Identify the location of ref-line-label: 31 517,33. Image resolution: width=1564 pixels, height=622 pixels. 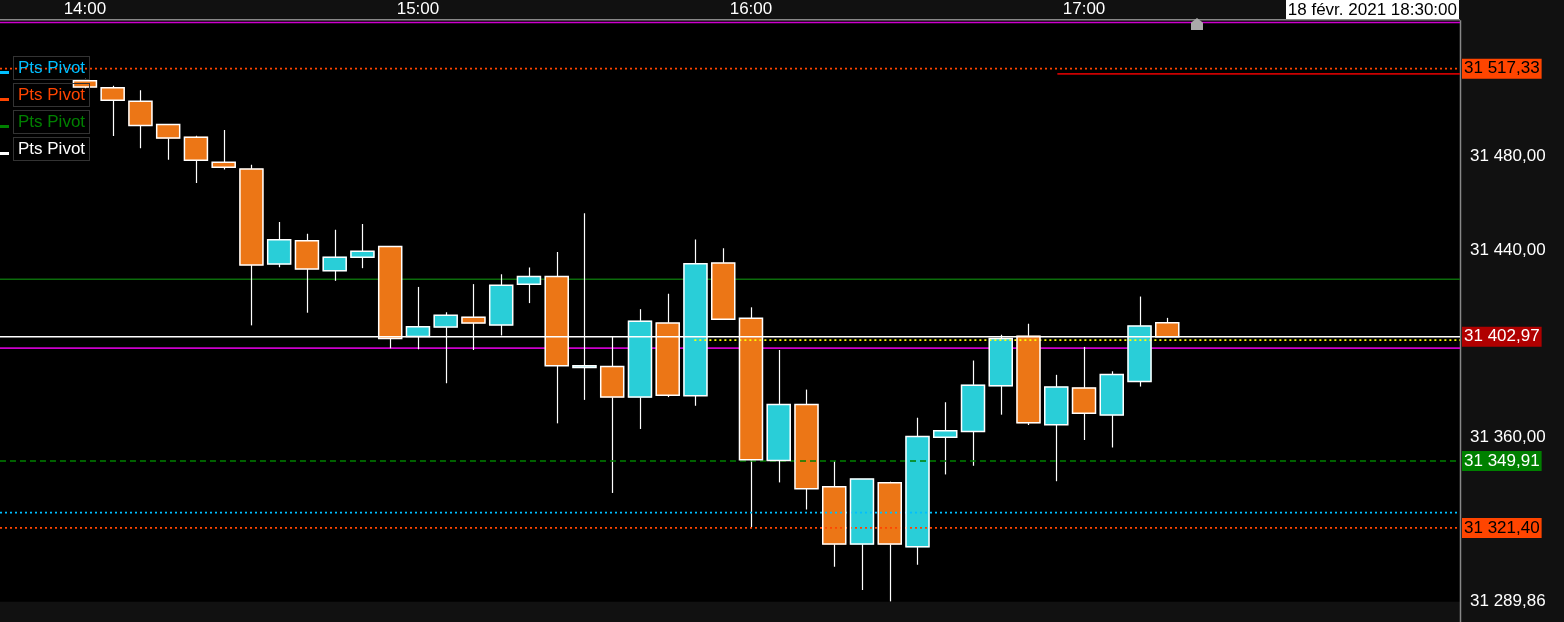
(1502, 68).